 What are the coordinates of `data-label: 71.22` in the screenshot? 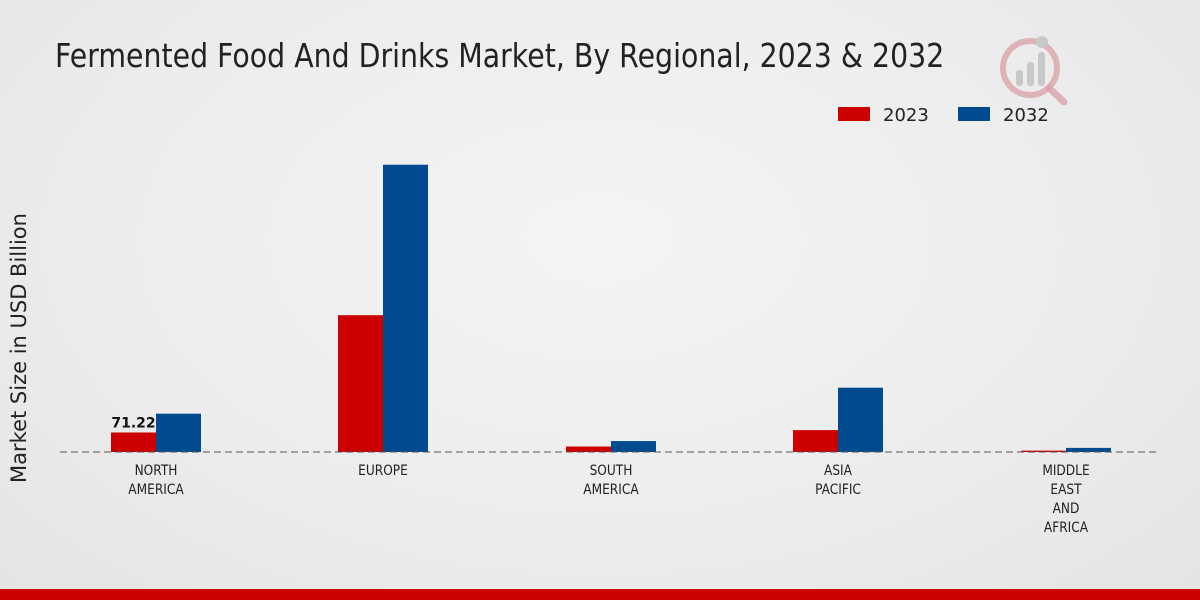 It's located at (133, 424).